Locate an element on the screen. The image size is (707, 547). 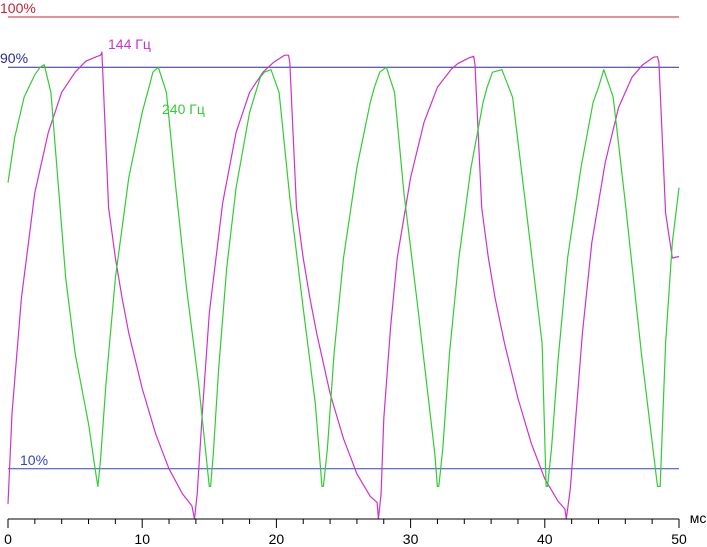
x-tick-label: 0 is located at coordinates (8, 539).